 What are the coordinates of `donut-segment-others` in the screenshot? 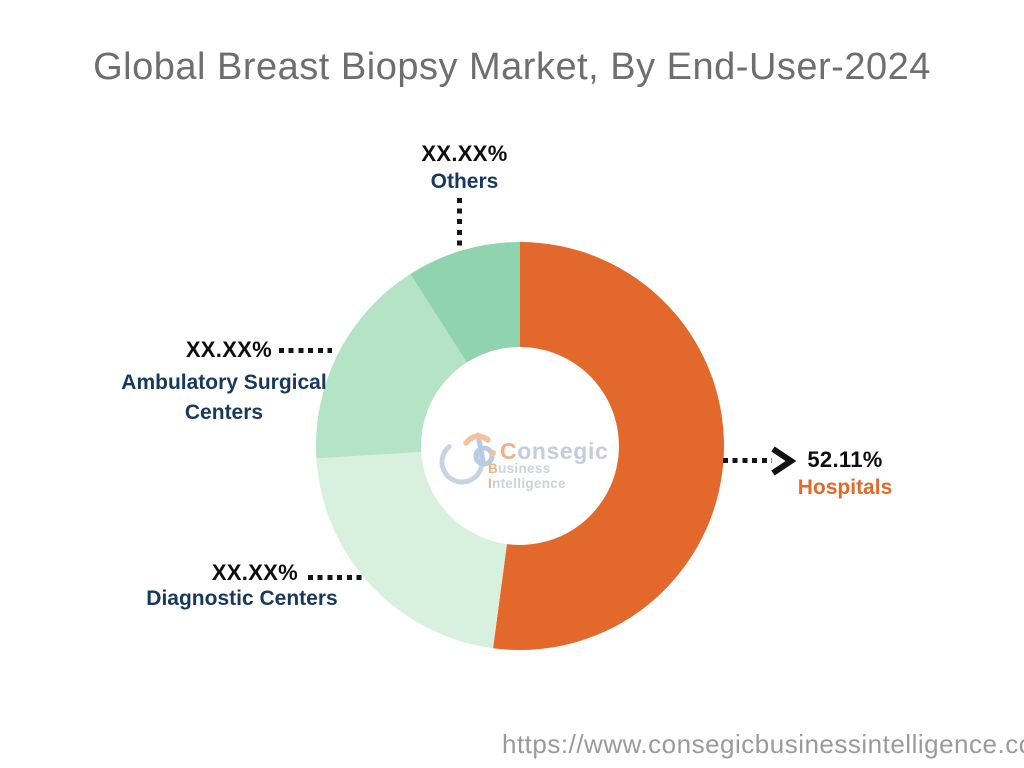 It's located at (465, 302).